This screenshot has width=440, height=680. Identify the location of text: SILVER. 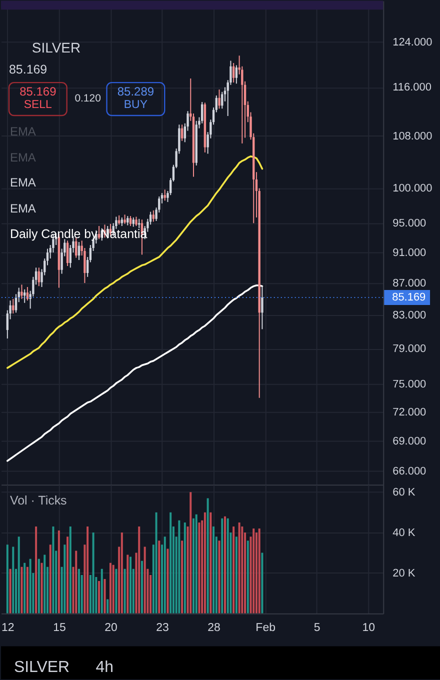
(42, 667).